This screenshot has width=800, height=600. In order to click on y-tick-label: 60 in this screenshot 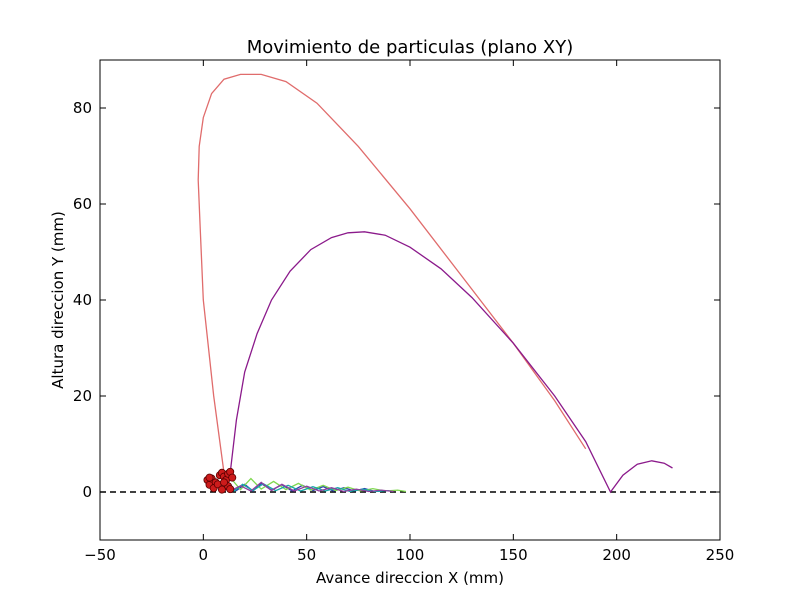, I will do `click(82, 204)`.